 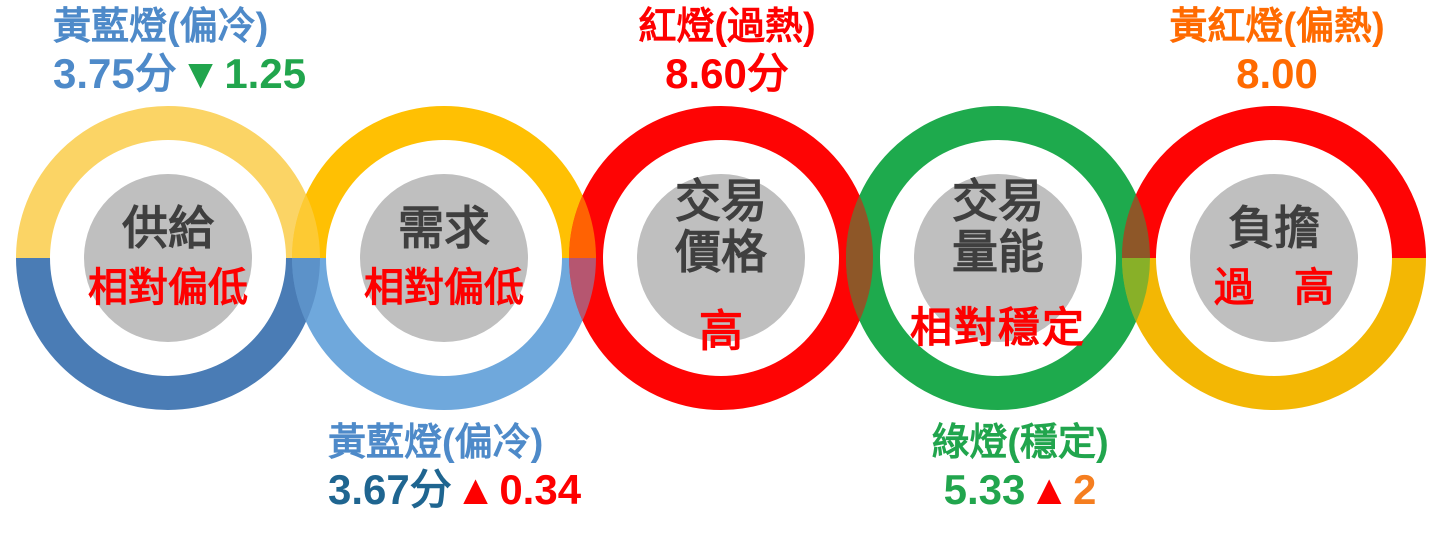 I want to click on score-value: 8.00, so click(x=1277, y=73).